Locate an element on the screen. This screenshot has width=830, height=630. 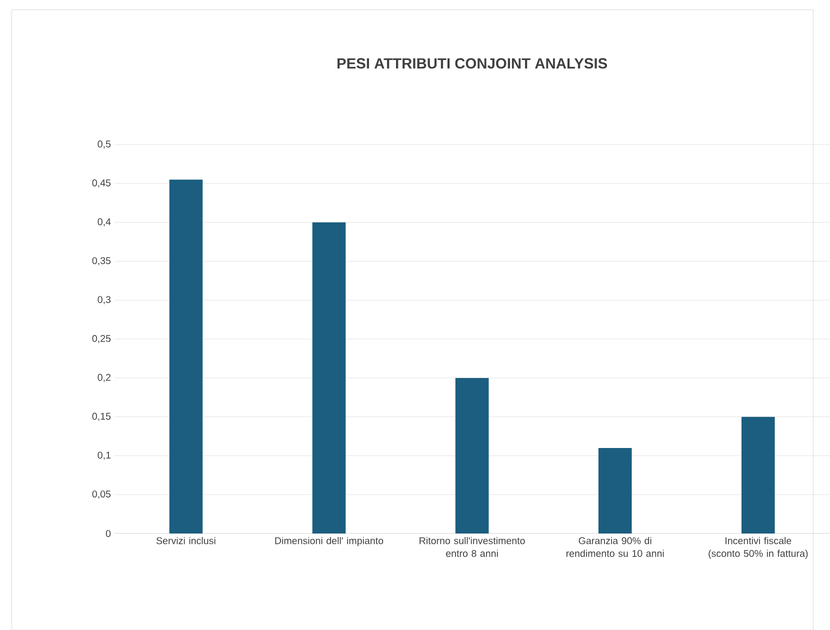
x-tick-label: Ritorno sull'investimento entro 8 anni is located at coordinates (472, 546).